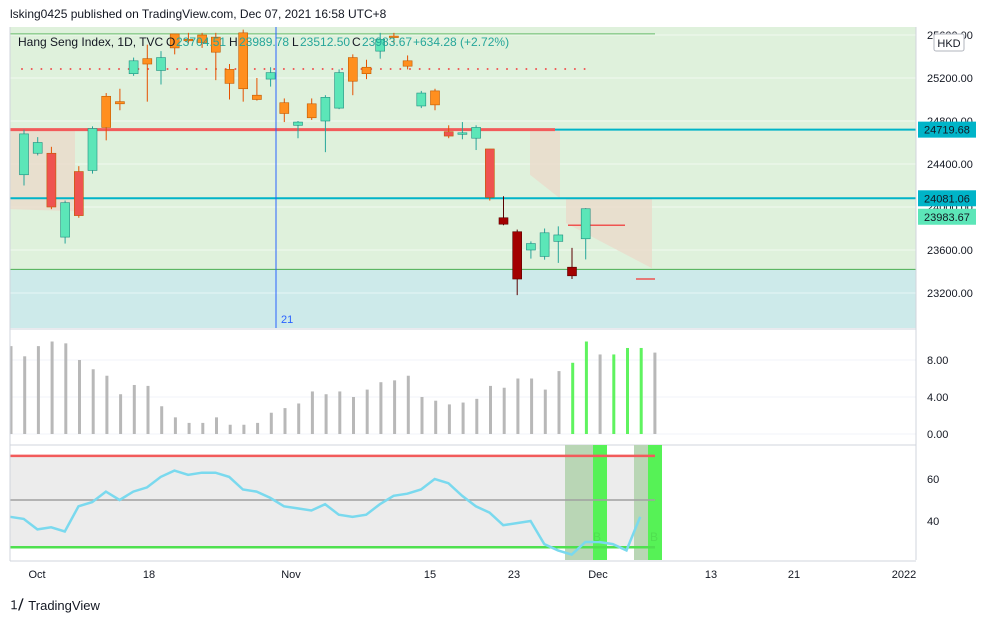  I want to click on currency-button: HKD, so click(949, 42).